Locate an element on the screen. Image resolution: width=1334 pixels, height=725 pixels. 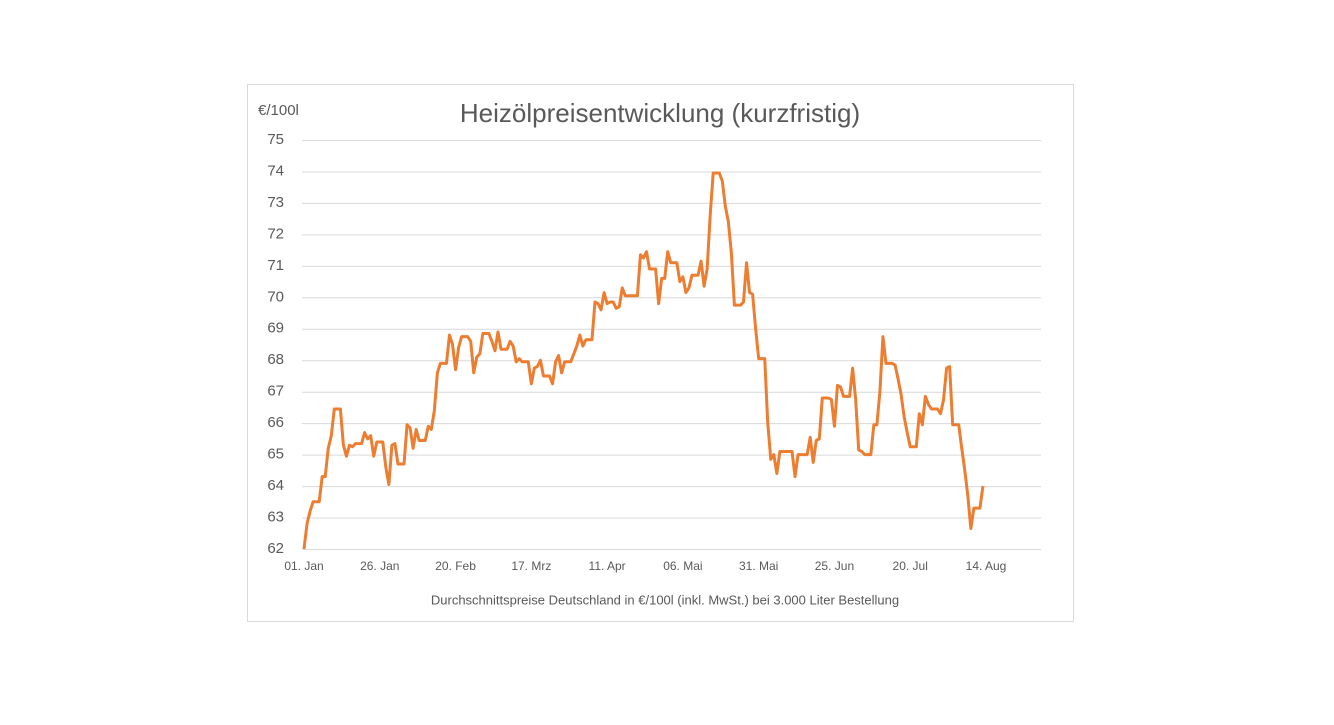
x-tick-label: 01. Jan is located at coordinates (303, 566).